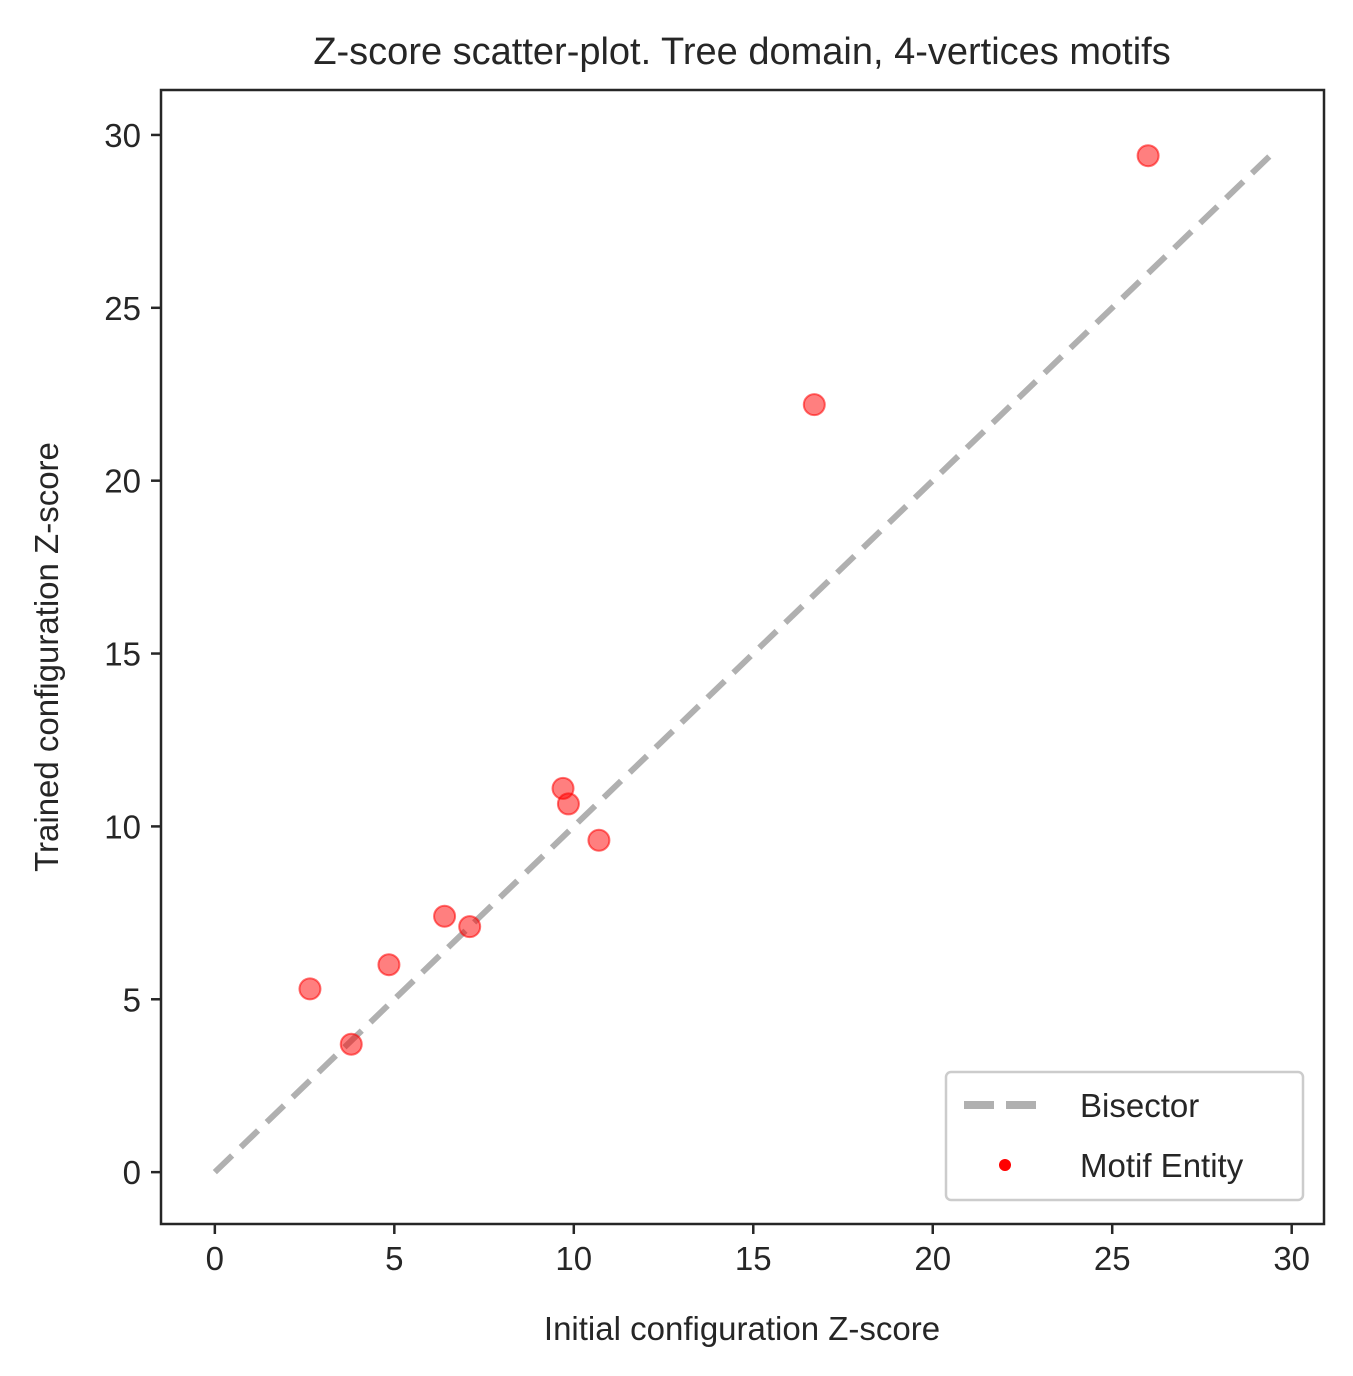 Image resolution: width=1353 pixels, height=1376 pixels. I want to click on y-axis-label: Trained configuration Z-score, so click(46, 657).